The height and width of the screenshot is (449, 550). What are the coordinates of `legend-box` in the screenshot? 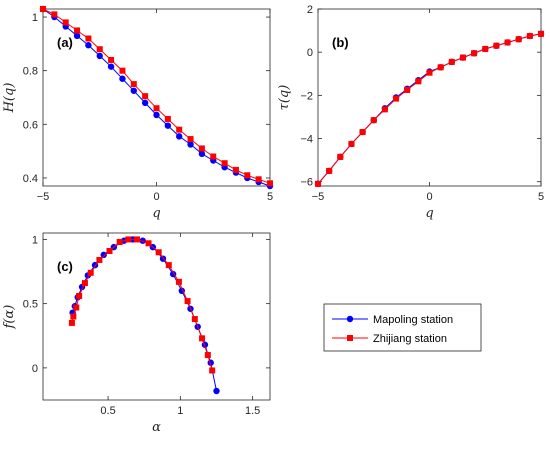 It's located at (402, 327).